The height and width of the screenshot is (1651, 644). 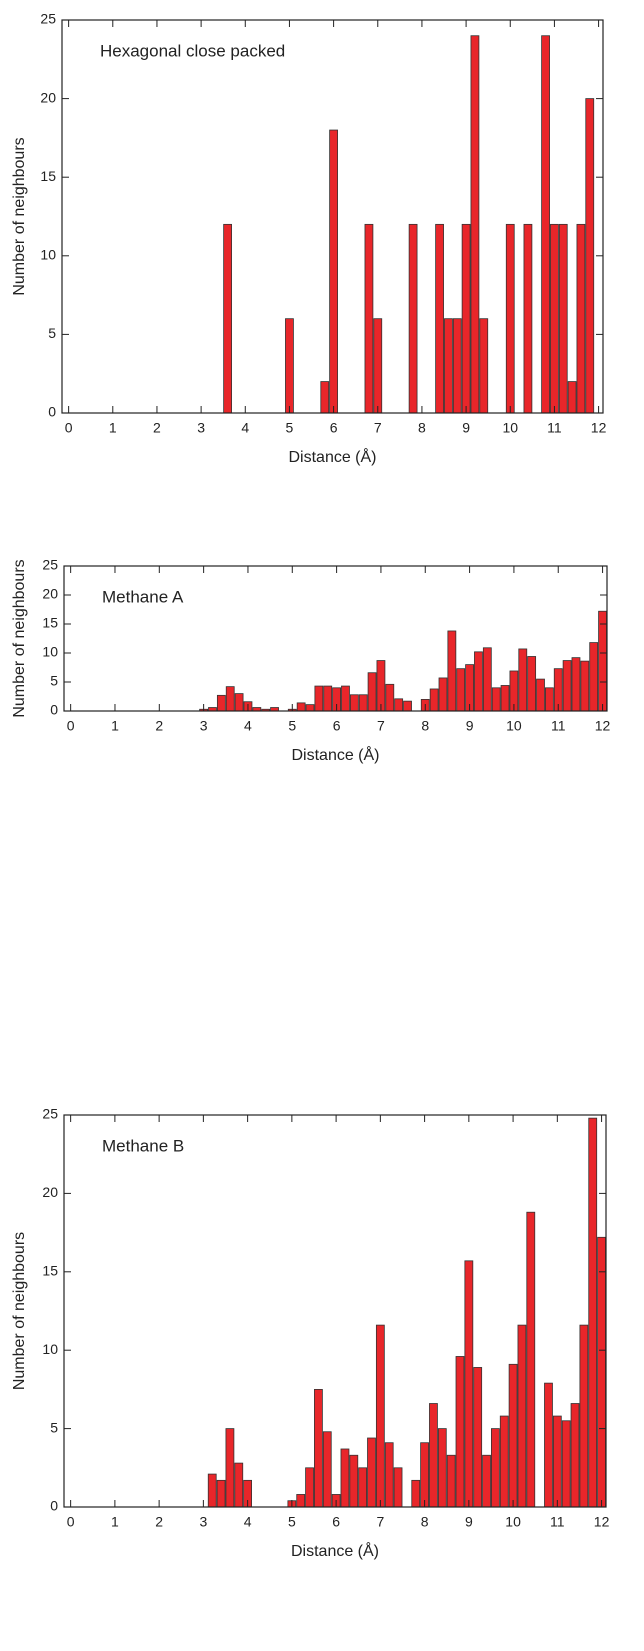 I want to click on x-tick-label: 1, so click(x=115, y=726).